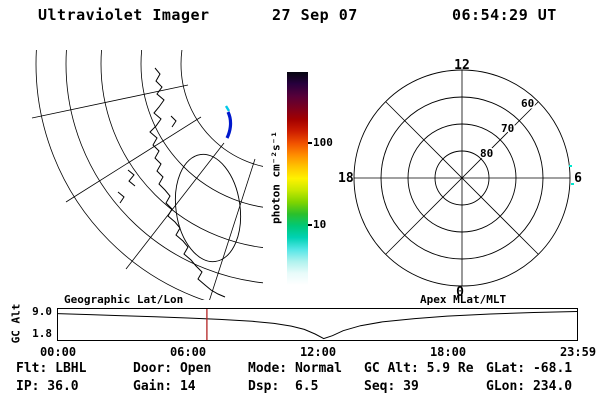 The height and width of the screenshot is (400, 600). Describe the element at coordinates (124, 299) in the screenshot. I see `map-panel-caption: Geographic Lat/Lon` at that location.